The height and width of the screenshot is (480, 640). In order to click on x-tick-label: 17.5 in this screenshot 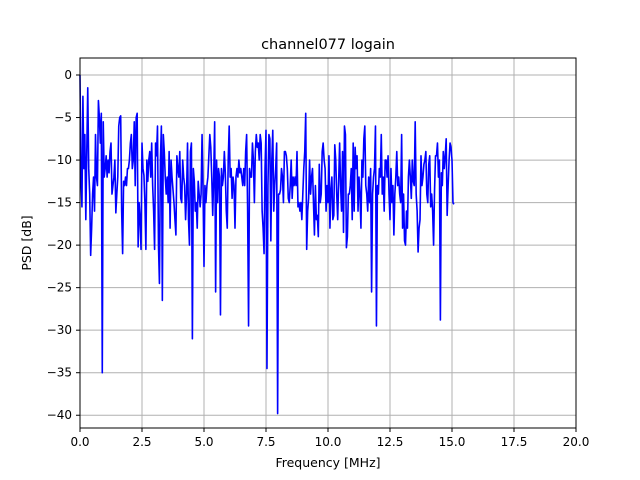, I will do `click(514, 442)`.